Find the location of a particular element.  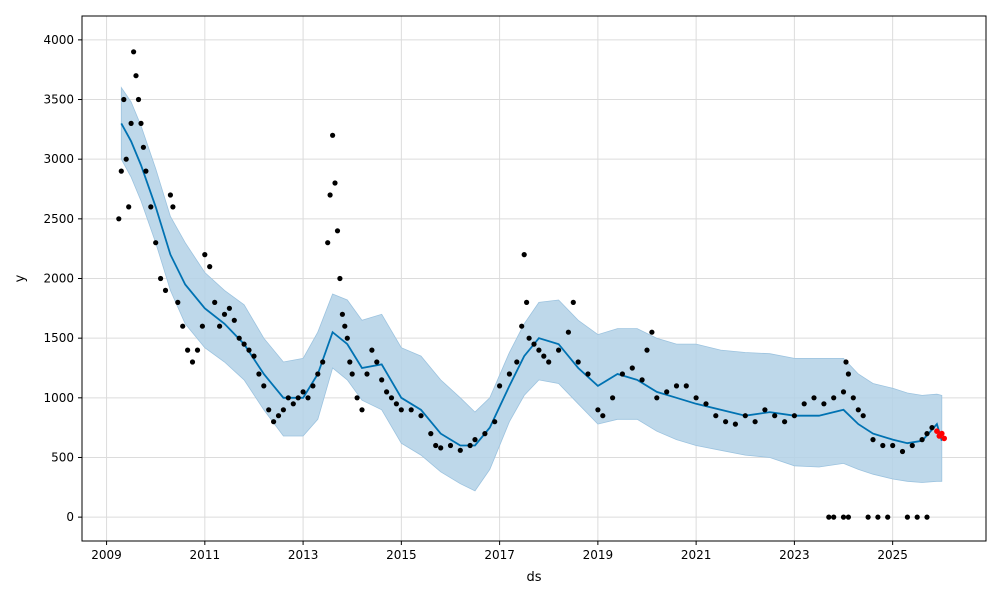

x-tick-label: 2021 is located at coordinates (696, 555).